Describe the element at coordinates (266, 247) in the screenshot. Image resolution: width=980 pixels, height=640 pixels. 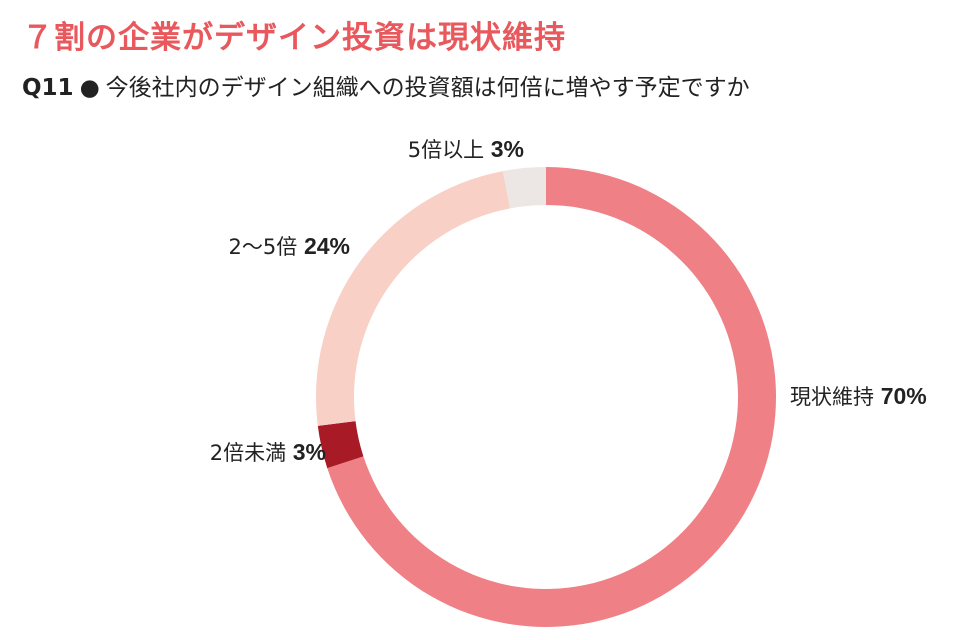
I see `slice-label-name: 2〜5倍` at that location.